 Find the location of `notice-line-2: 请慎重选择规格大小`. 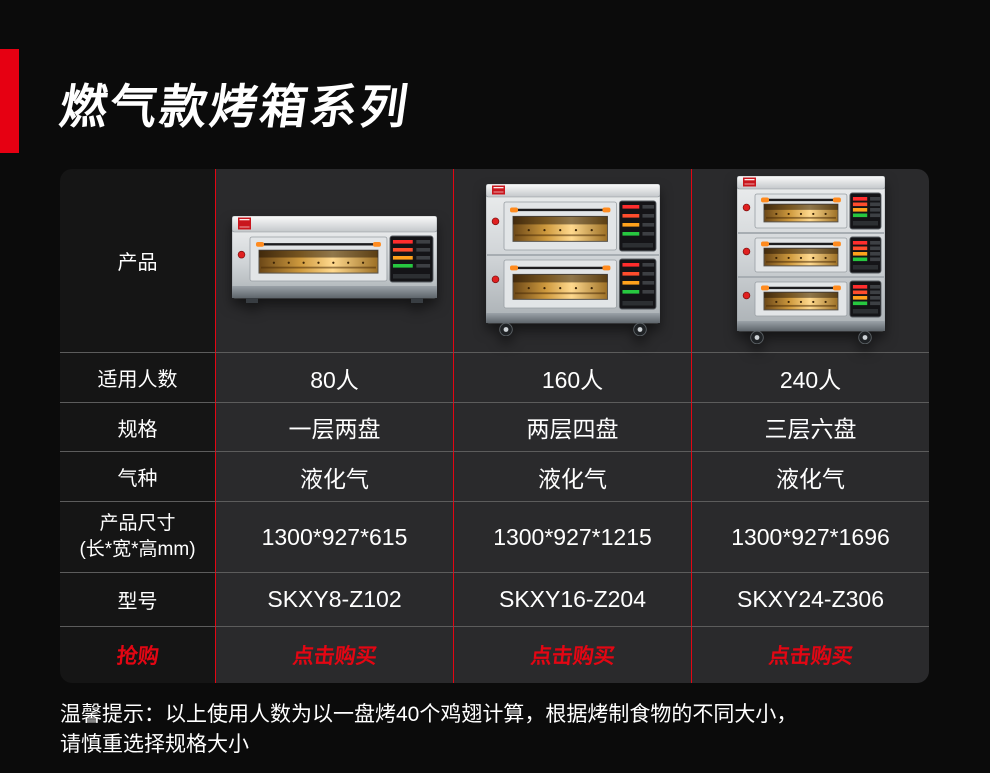

notice-line-2: 请慎重选择规格大小 is located at coordinates (154, 744).